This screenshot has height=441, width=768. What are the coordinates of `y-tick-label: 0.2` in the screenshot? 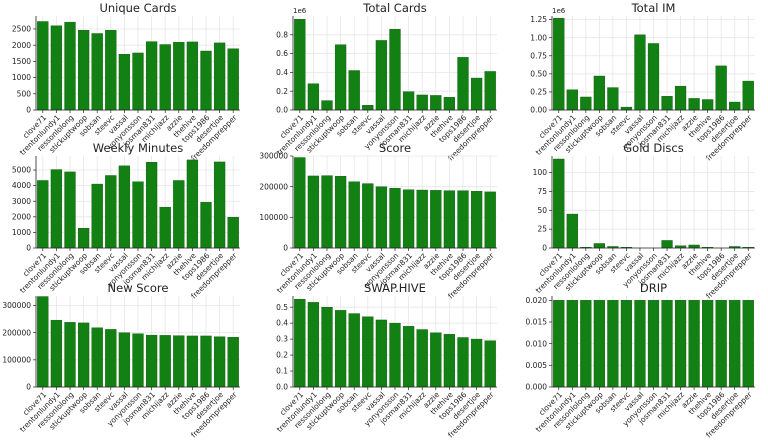 It's located at (282, 355).